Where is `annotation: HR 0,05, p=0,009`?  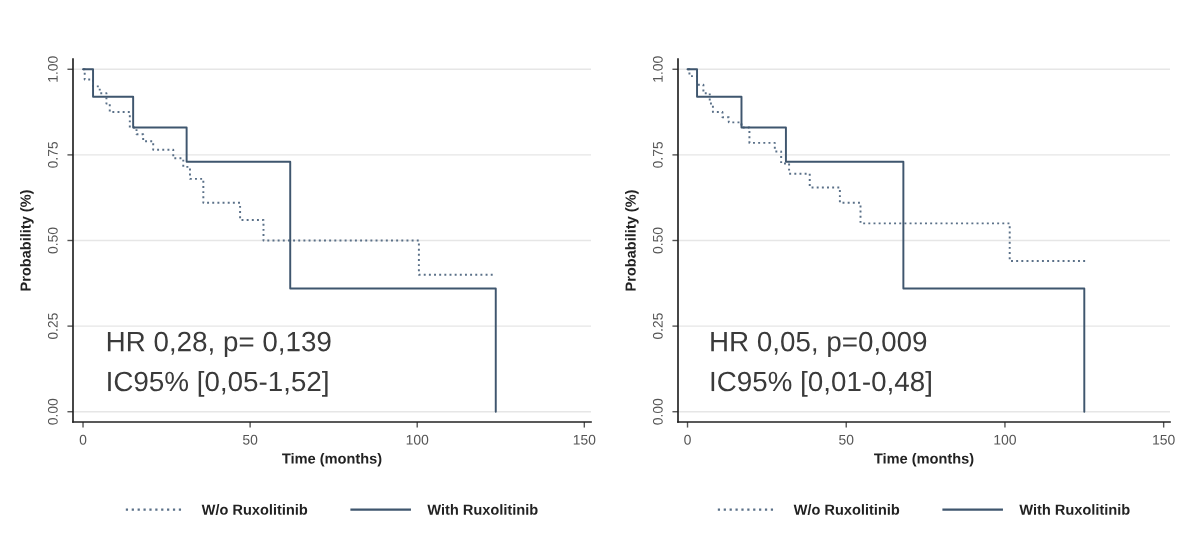
annotation: HR 0,05, p=0,009 is located at coordinates (819, 344).